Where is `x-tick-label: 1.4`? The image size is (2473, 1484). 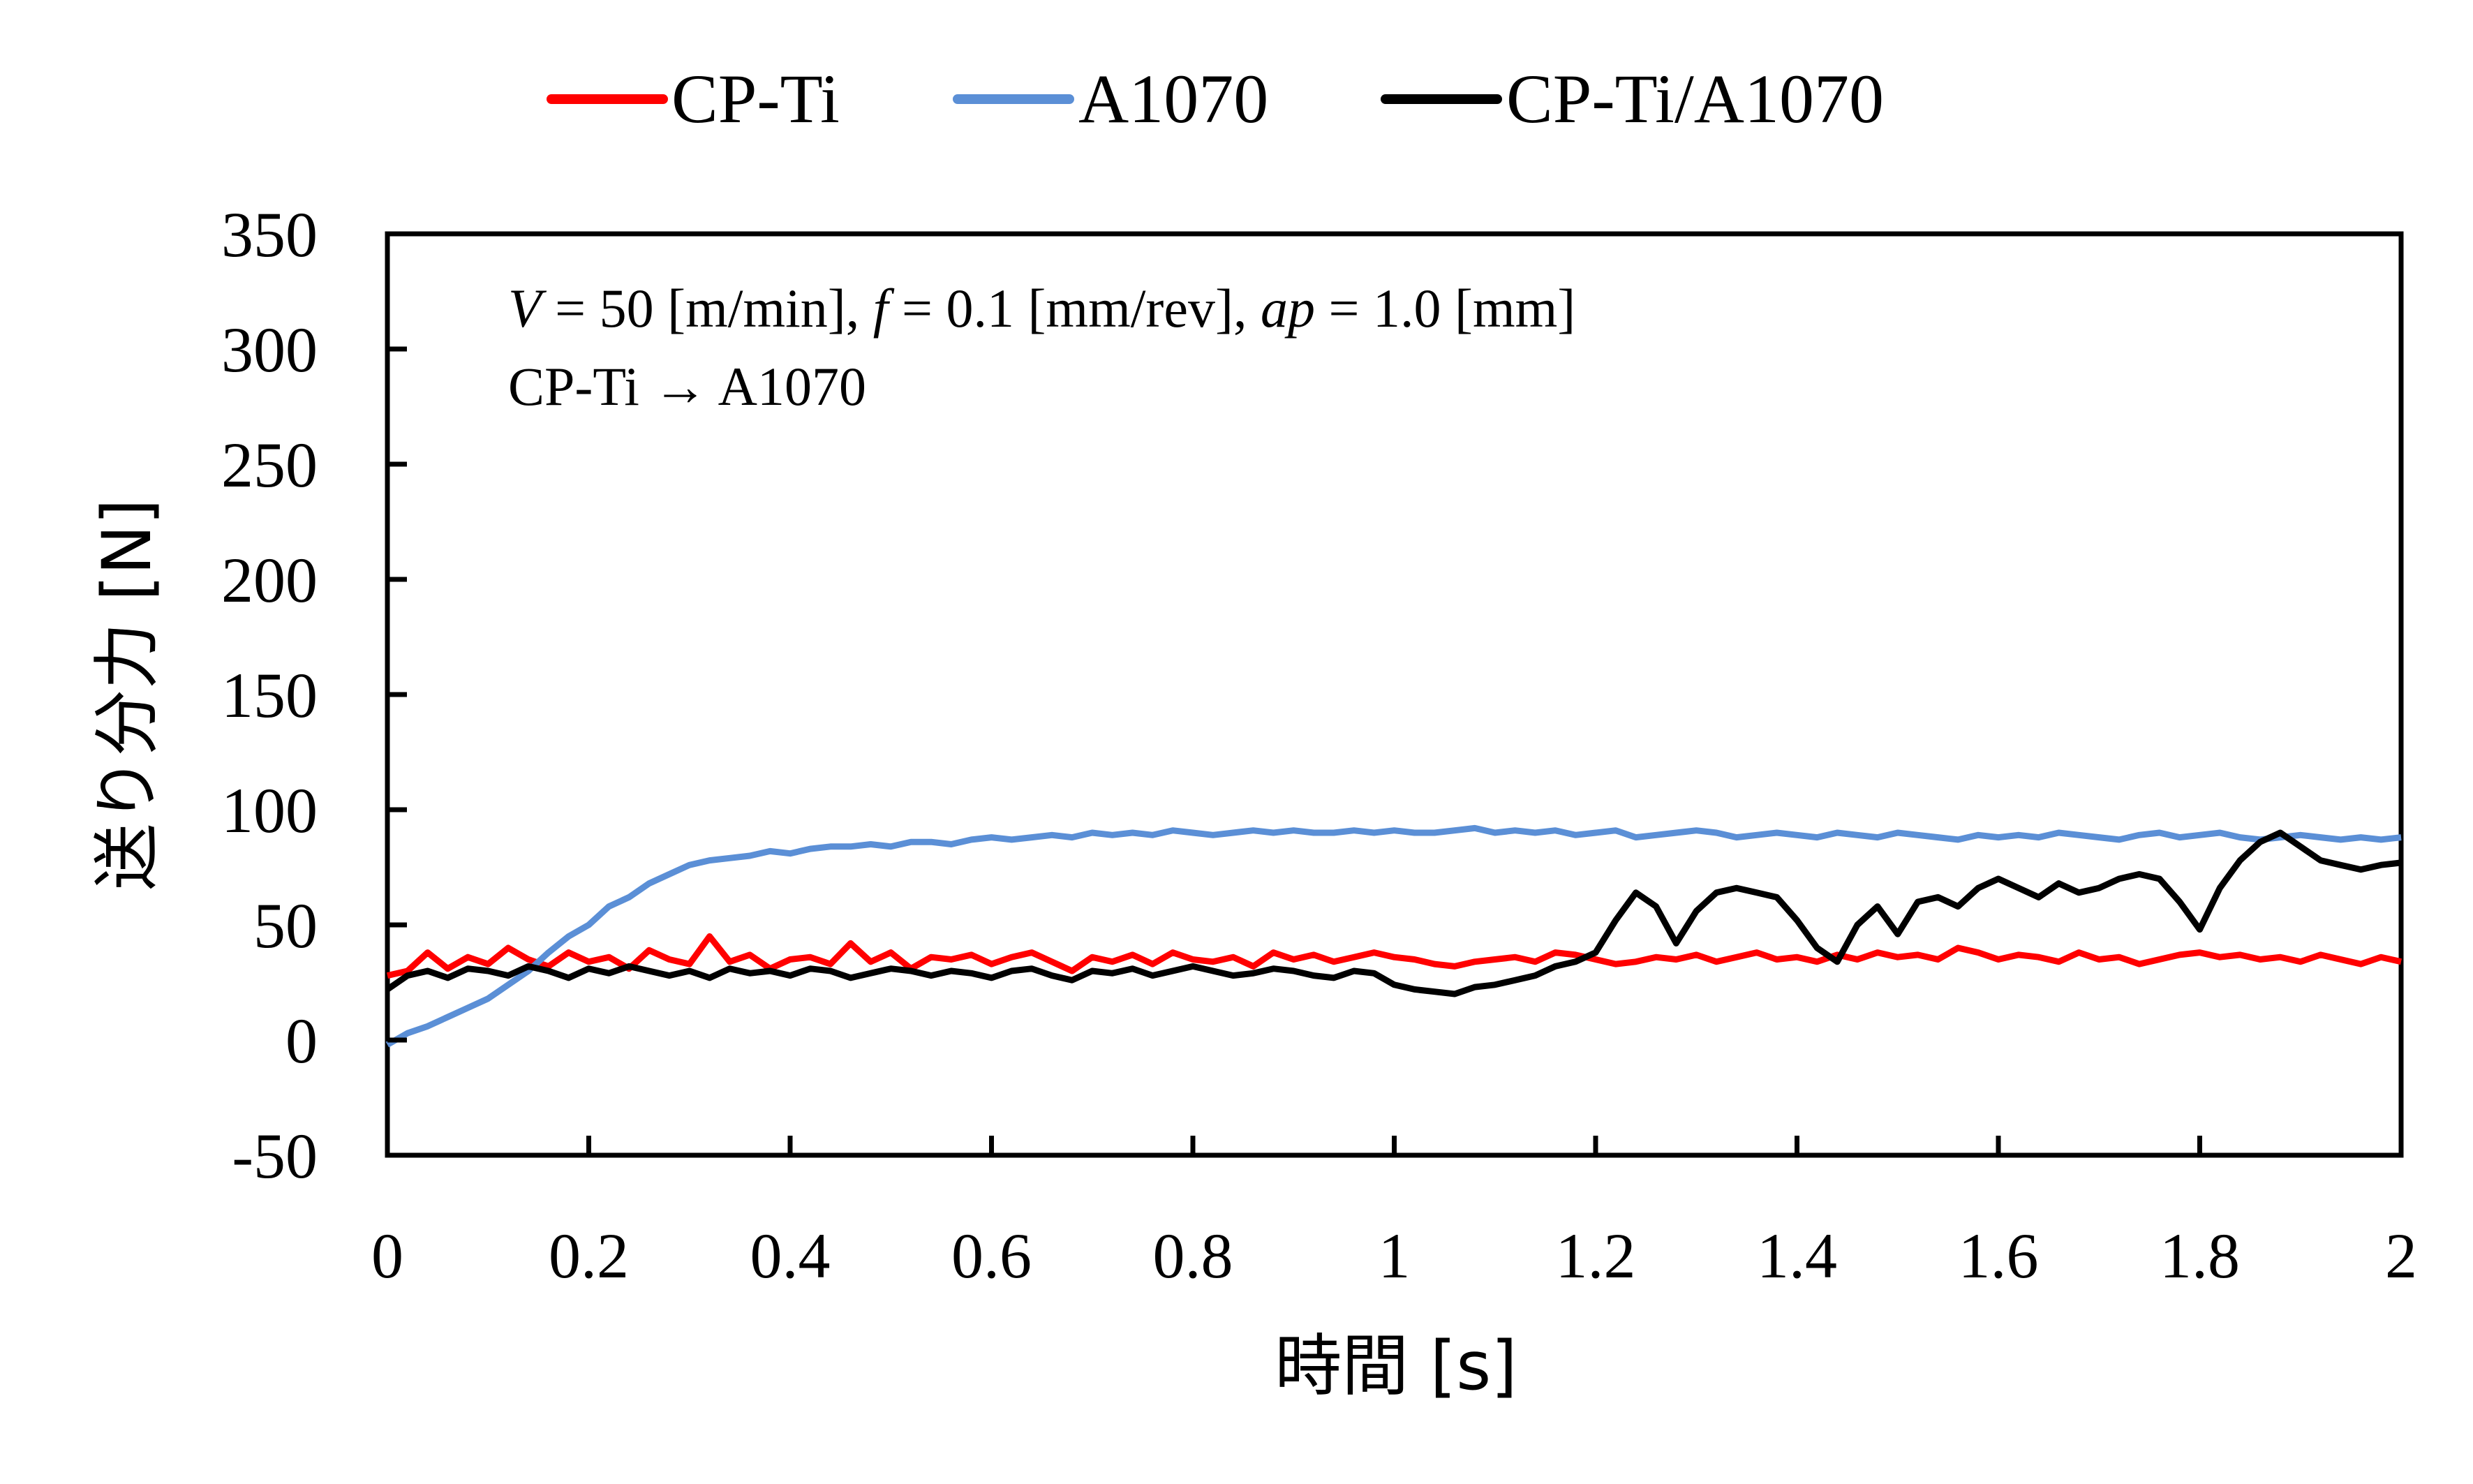 x-tick-label: 1.4 is located at coordinates (1797, 1255).